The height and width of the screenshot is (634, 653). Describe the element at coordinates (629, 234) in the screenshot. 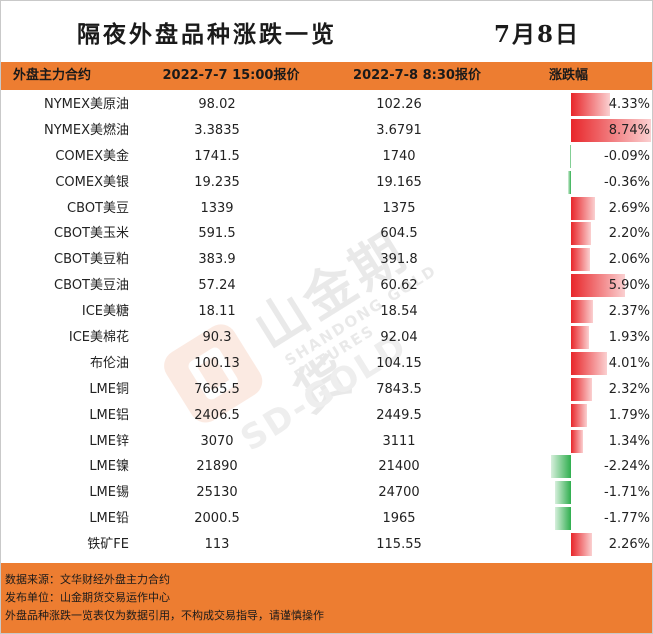

I see `change-percent: 2.20%` at that location.